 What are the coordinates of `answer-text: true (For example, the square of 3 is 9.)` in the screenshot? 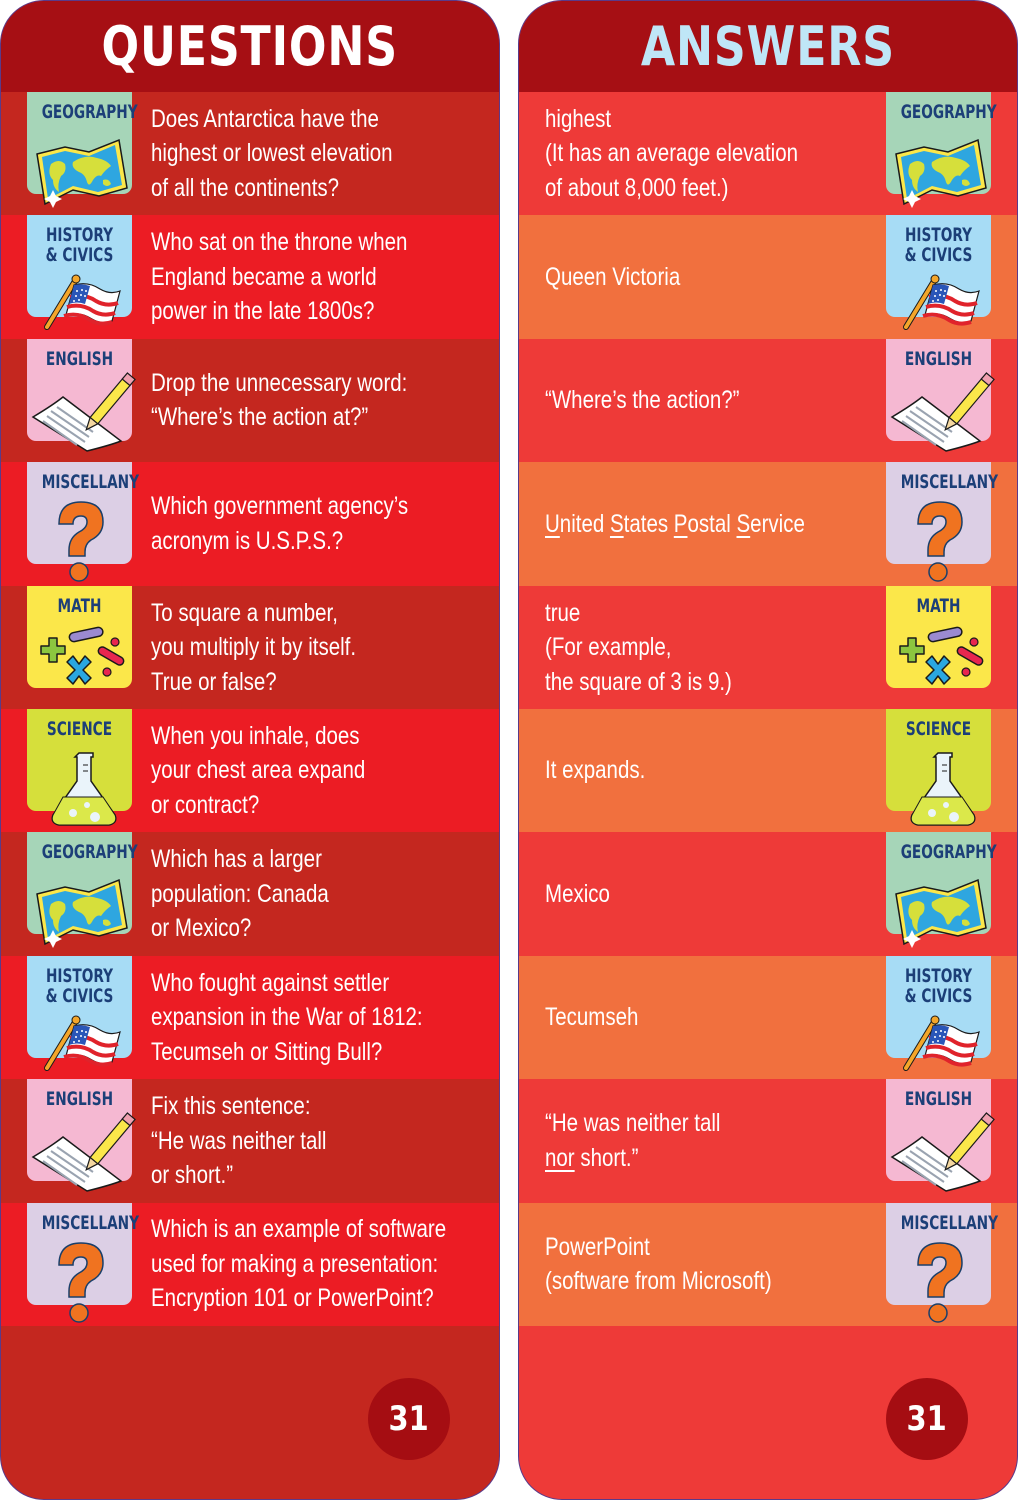 It's located at (638, 647).